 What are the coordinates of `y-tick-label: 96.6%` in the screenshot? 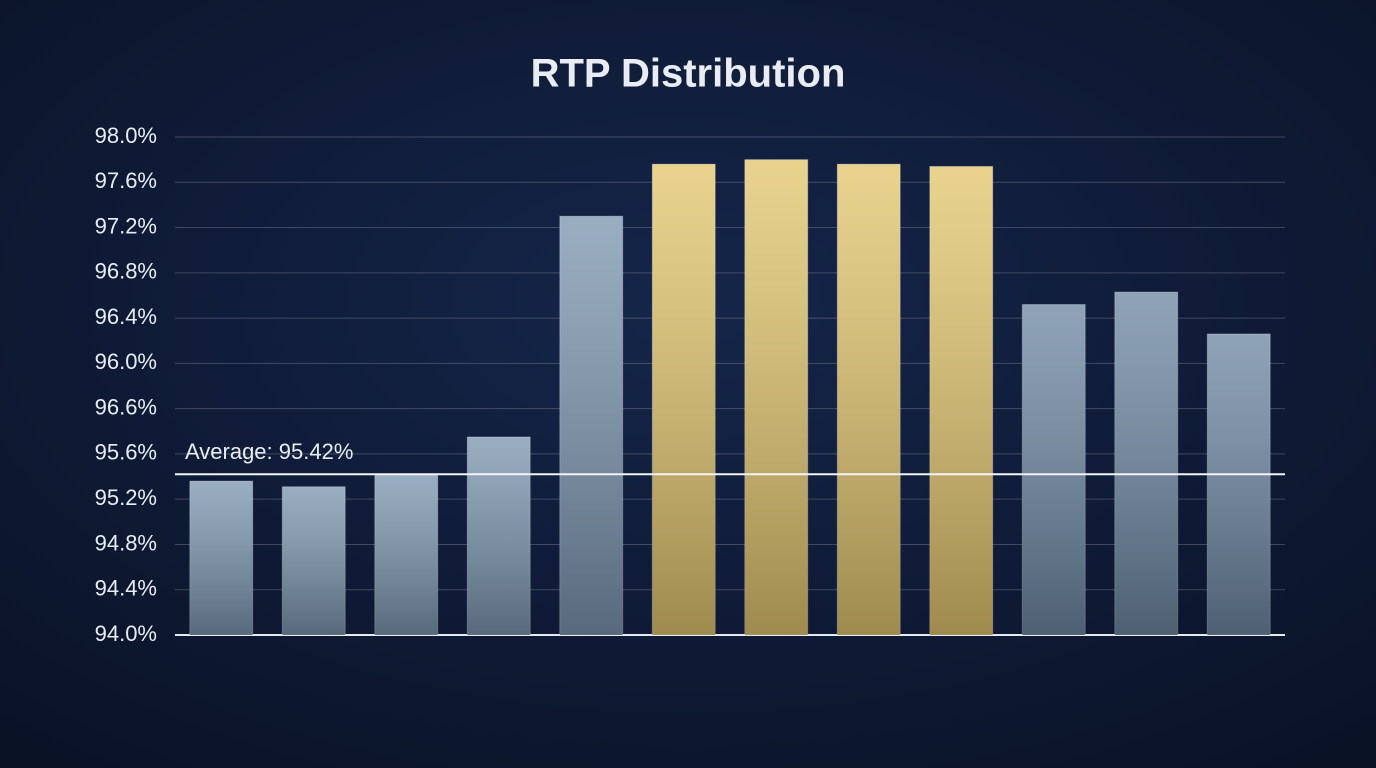 It's located at (126, 406).